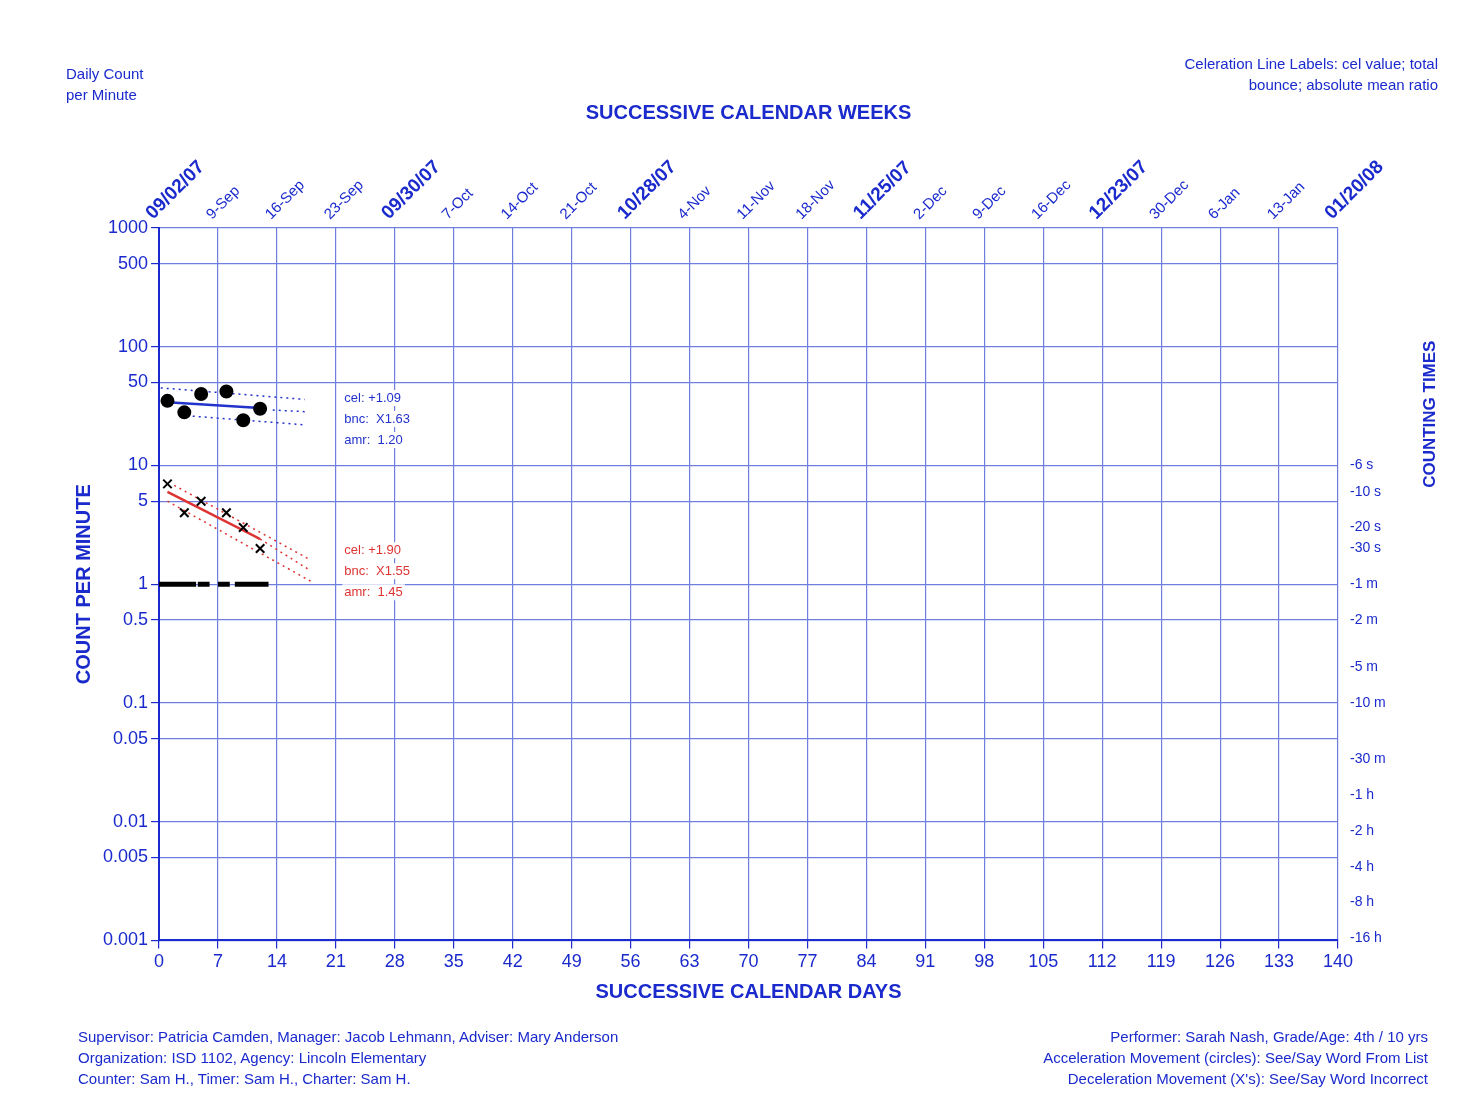 This screenshot has height=1104, width=1477. What do you see at coordinates (1362, 865) in the screenshot?
I see `text: -4 h` at bounding box center [1362, 865].